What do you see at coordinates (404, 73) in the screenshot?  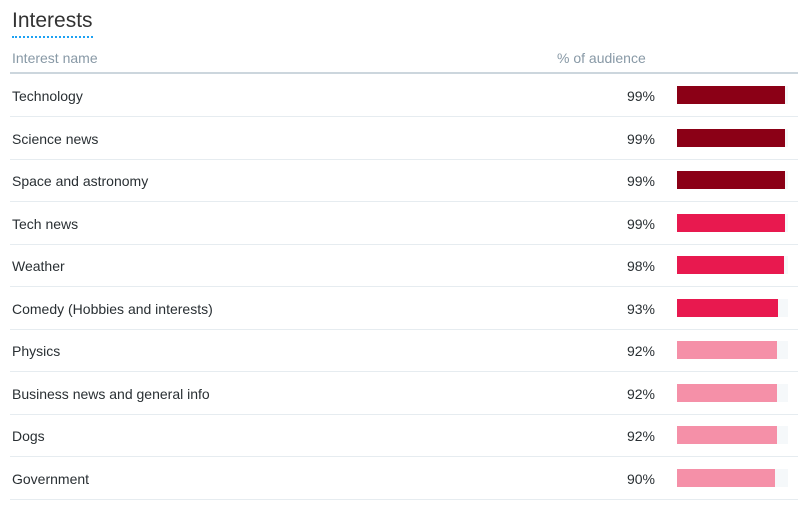 I see `header-divider` at bounding box center [404, 73].